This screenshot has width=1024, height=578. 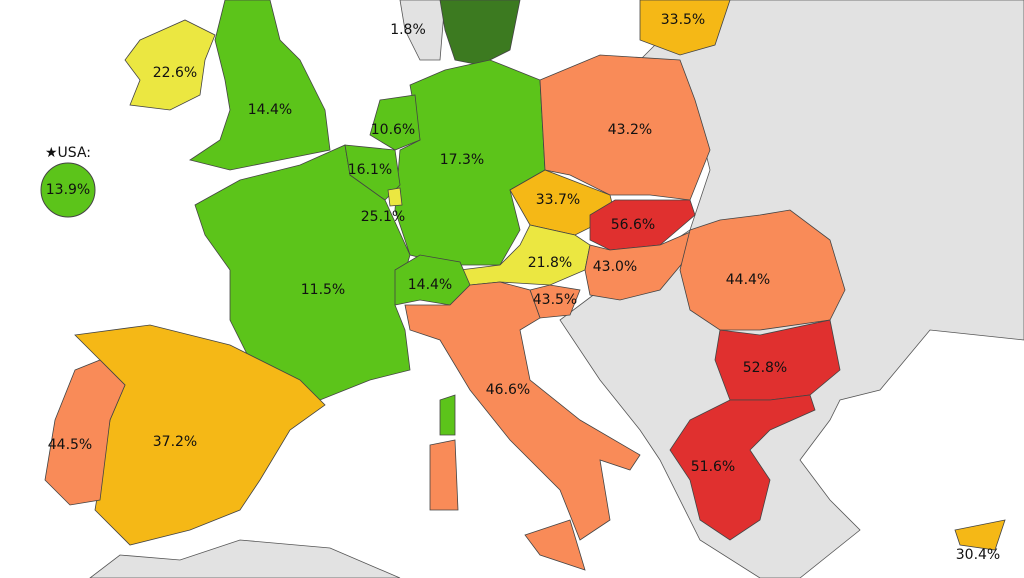 I want to click on region-label: 33.7%, so click(x=558, y=200).